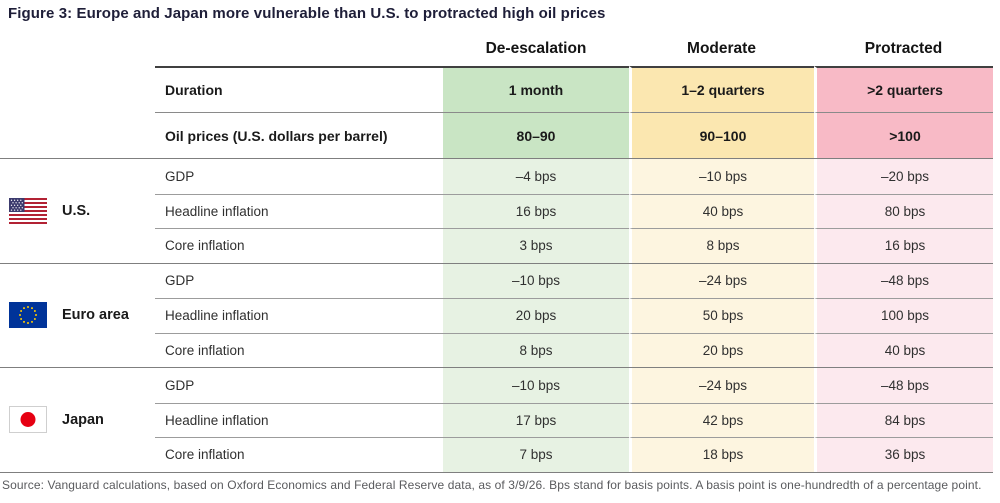  I want to click on region-header-us: U.S., so click(77, 211).